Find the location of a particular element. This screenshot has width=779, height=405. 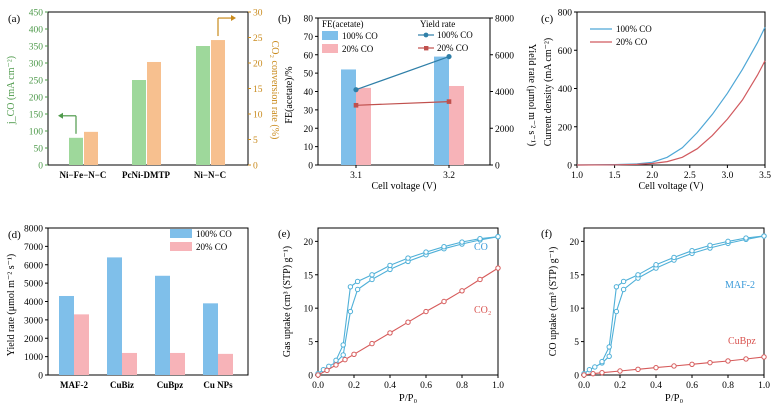

bar-b-20co is located at coordinates (456, 125).